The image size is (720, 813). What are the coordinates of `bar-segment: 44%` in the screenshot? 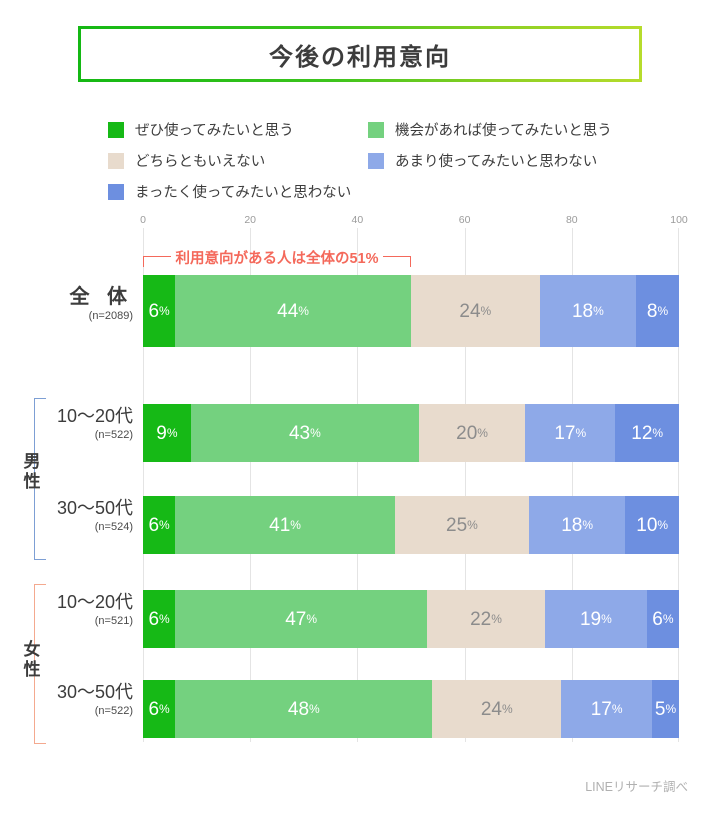 It's located at (293, 311).